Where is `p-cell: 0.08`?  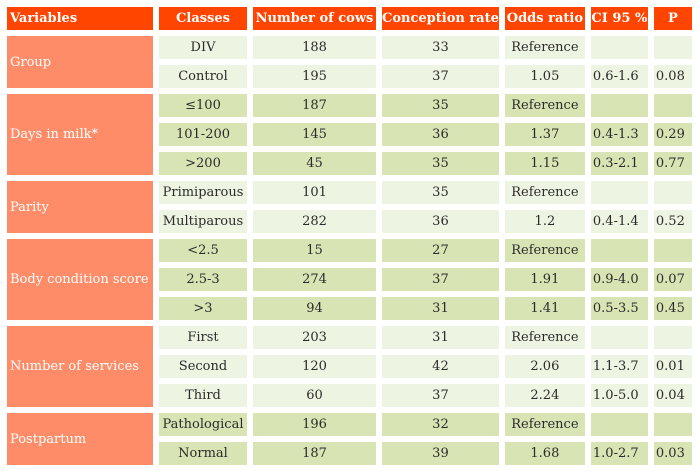
p-cell: 0.08 is located at coordinates (672, 76).